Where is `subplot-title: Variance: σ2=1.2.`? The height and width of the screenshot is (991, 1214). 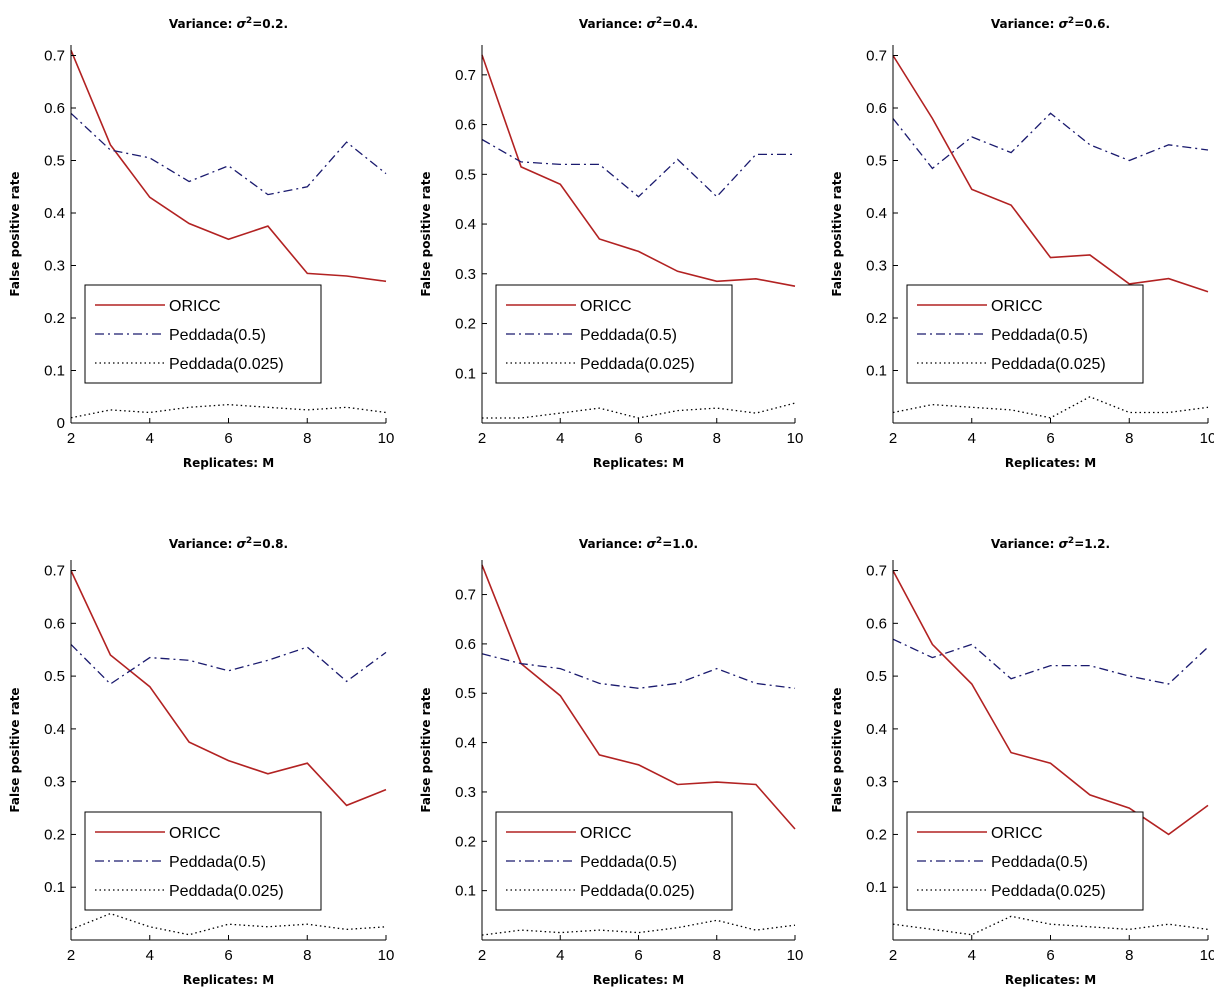
subplot-title: Variance: σ2=1.2. is located at coordinates (1050, 543).